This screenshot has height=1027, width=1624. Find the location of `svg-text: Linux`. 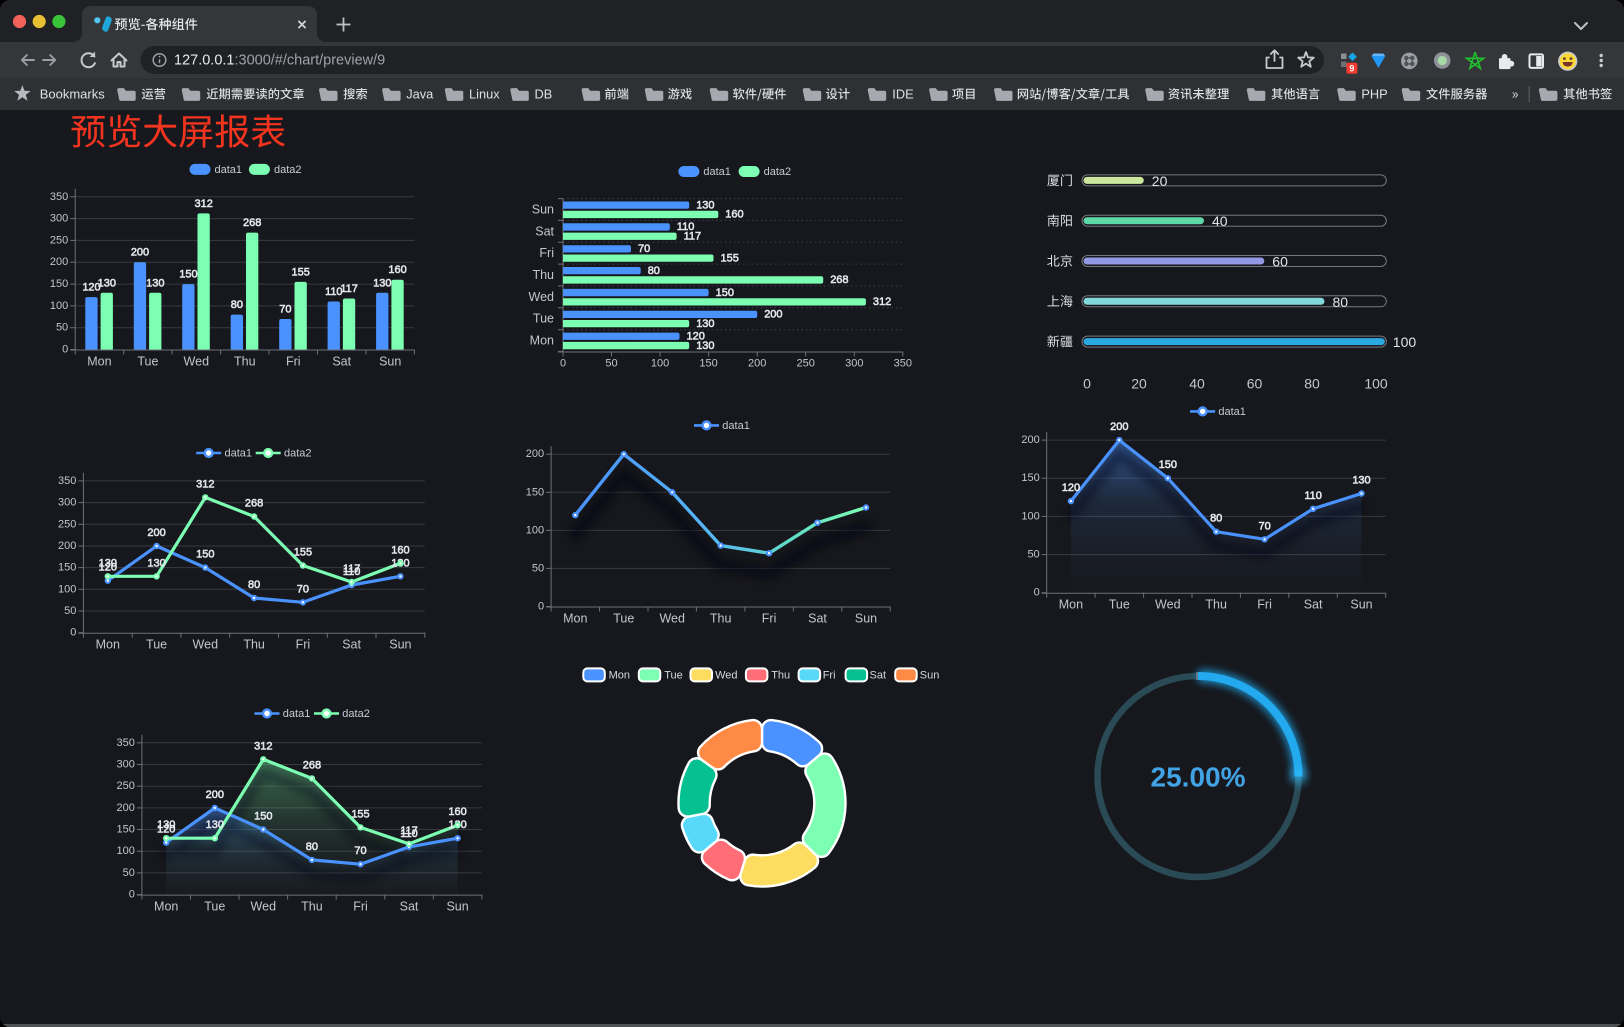

svg-text: Linux is located at coordinates (484, 94).